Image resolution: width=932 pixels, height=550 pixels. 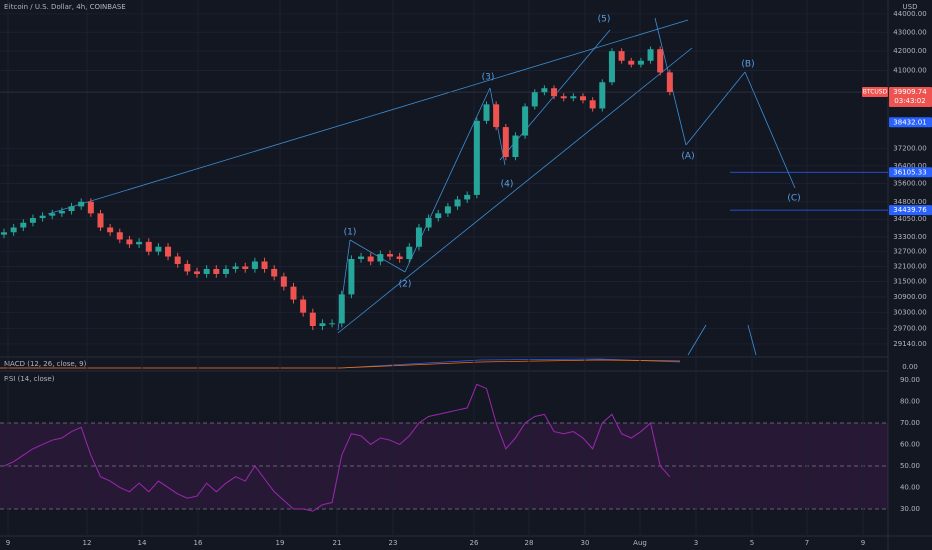 What do you see at coordinates (280, 543) in the screenshot?
I see `time-label: 19` at bounding box center [280, 543].